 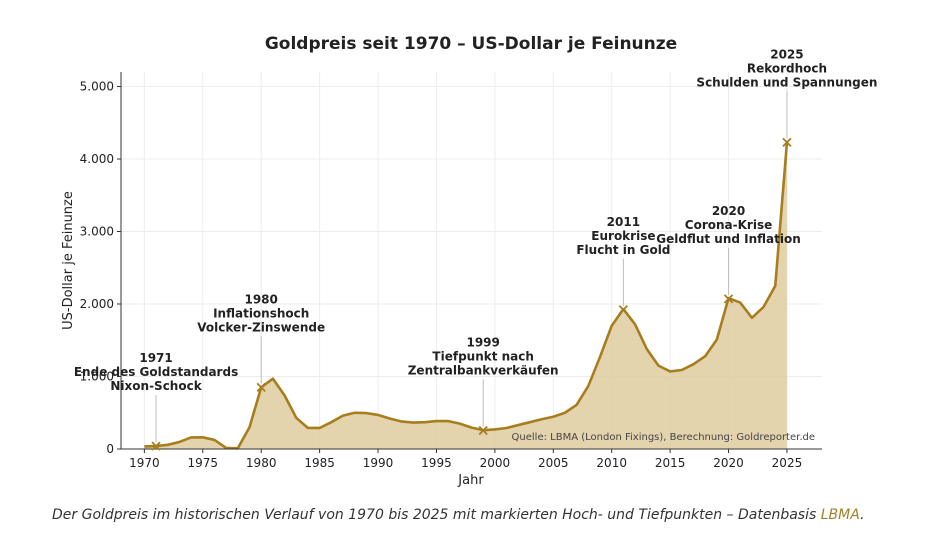 I want to click on y-tick-label: 5.000, so click(x=97, y=87).